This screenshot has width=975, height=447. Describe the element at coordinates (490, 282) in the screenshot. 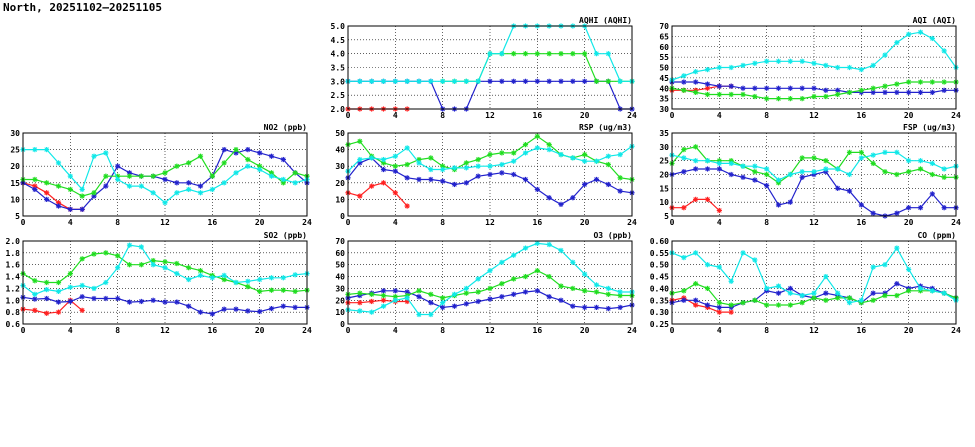

I see `plot-frame` at that location.